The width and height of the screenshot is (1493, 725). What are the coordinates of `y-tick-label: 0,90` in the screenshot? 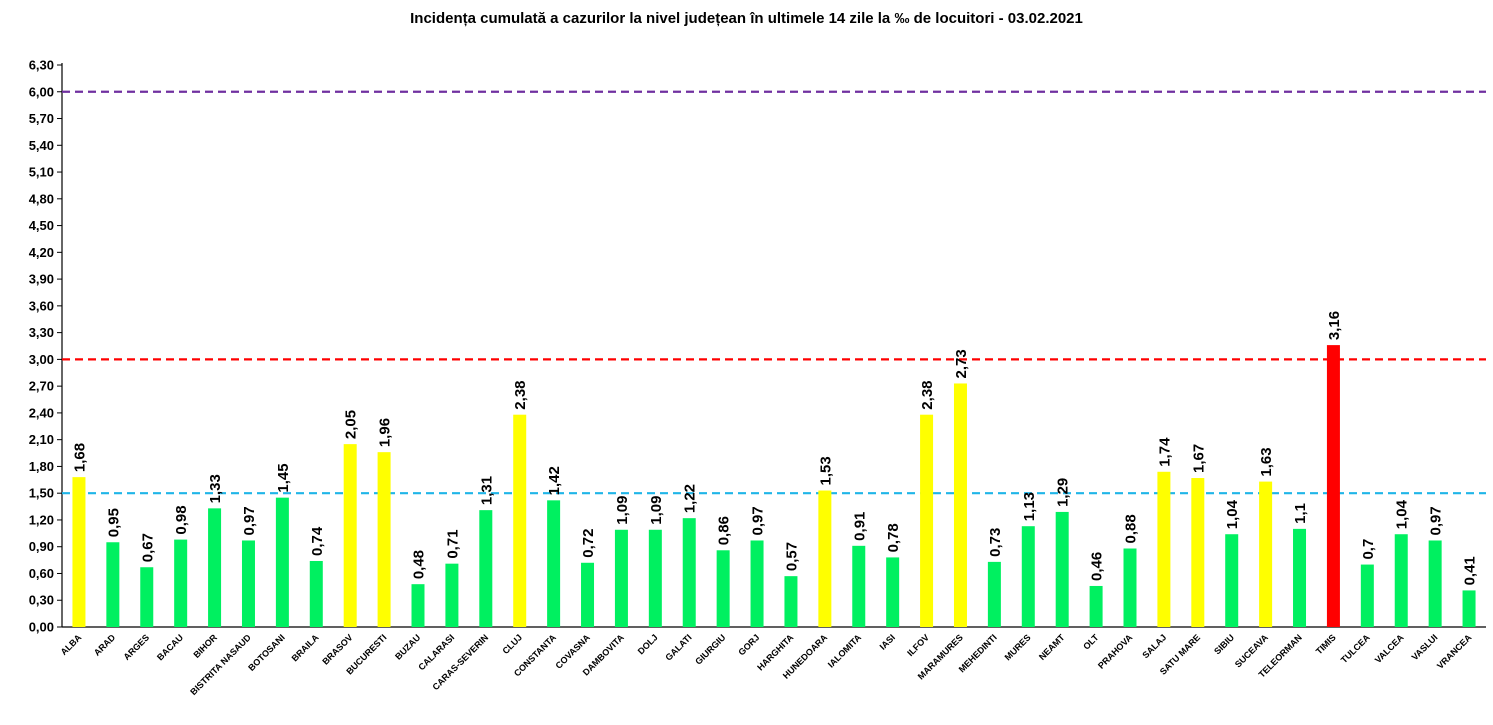 It's located at (41, 546).